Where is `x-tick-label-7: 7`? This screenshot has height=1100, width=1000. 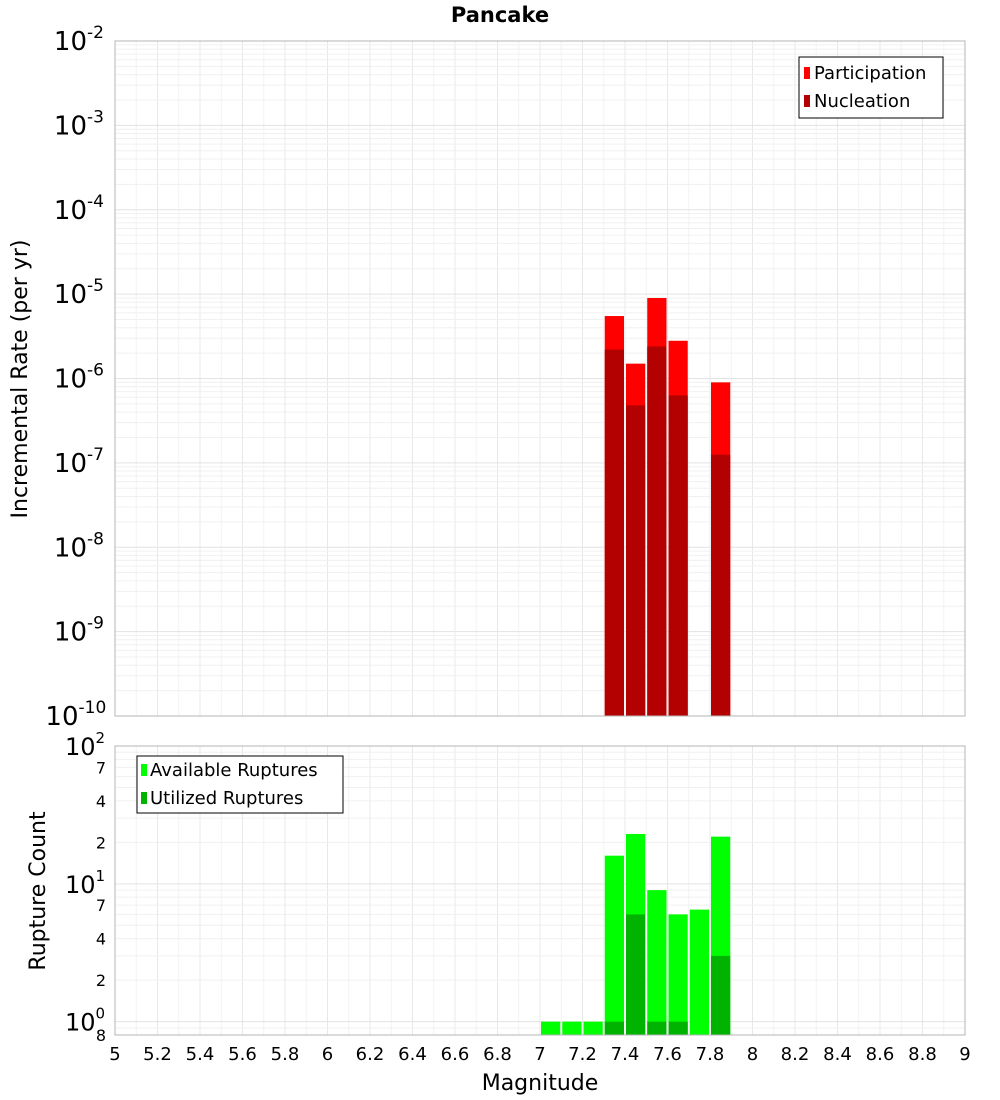
x-tick-label-7: 7 is located at coordinates (539, 1054).